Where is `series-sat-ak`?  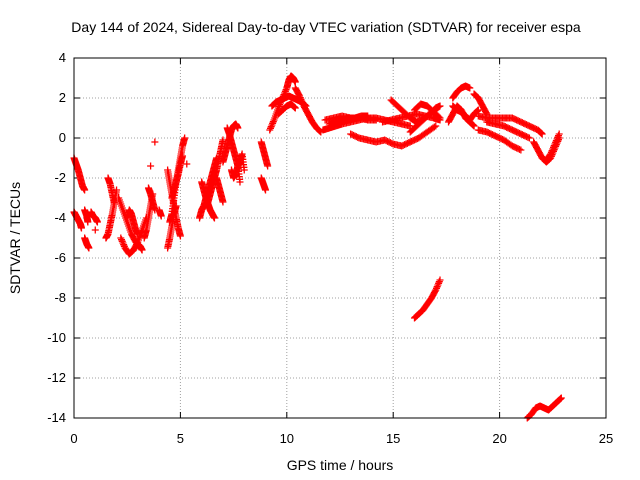 series-sat-ak is located at coordinates (348, 120).